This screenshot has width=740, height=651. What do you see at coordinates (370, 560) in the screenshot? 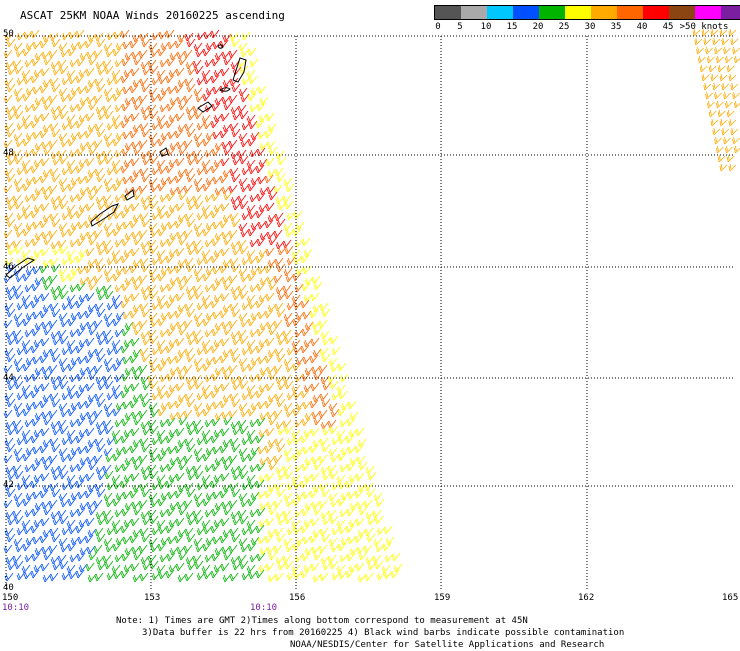
I see `wind-barb-2078` at bounding box center [370, 560].